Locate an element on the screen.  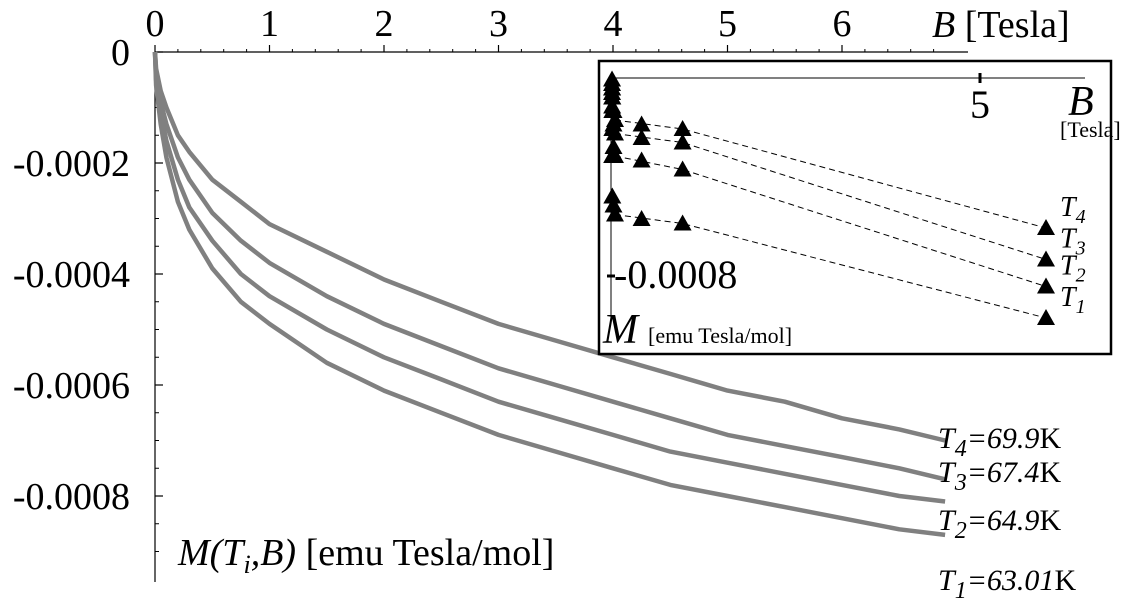
inset-x-tick-label: 5 is located at coordinates (980, 104).